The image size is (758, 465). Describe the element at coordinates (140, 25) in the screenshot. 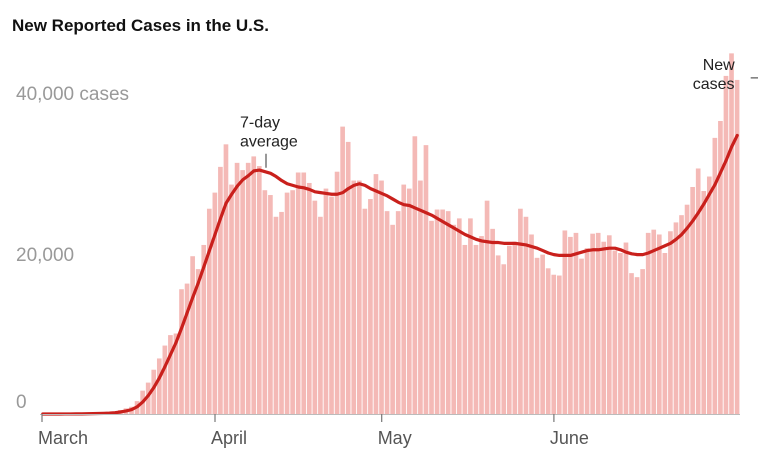

I see `chart-title: New Reported Cases in the U.S.` at that location.